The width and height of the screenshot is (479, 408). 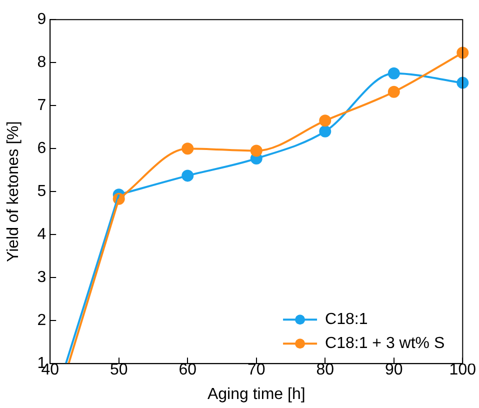 I want to click on legend-label: C18:1, so click(x=346, y=319).